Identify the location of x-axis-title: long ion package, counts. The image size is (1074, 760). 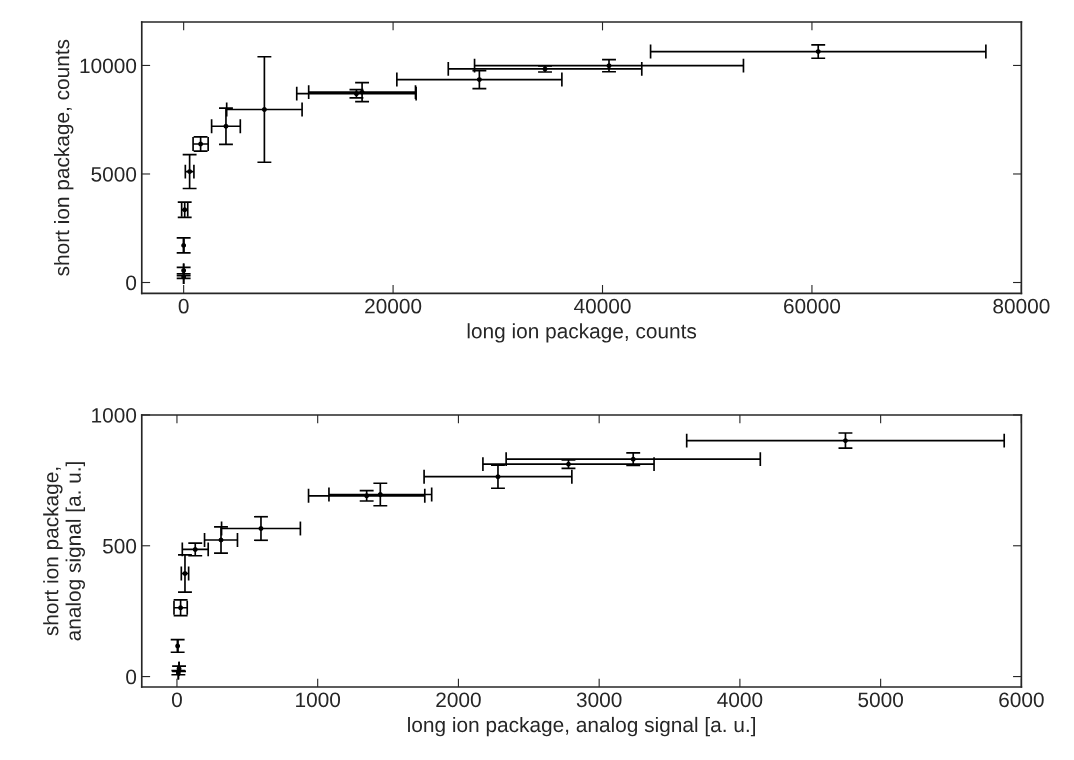
(582, 333).